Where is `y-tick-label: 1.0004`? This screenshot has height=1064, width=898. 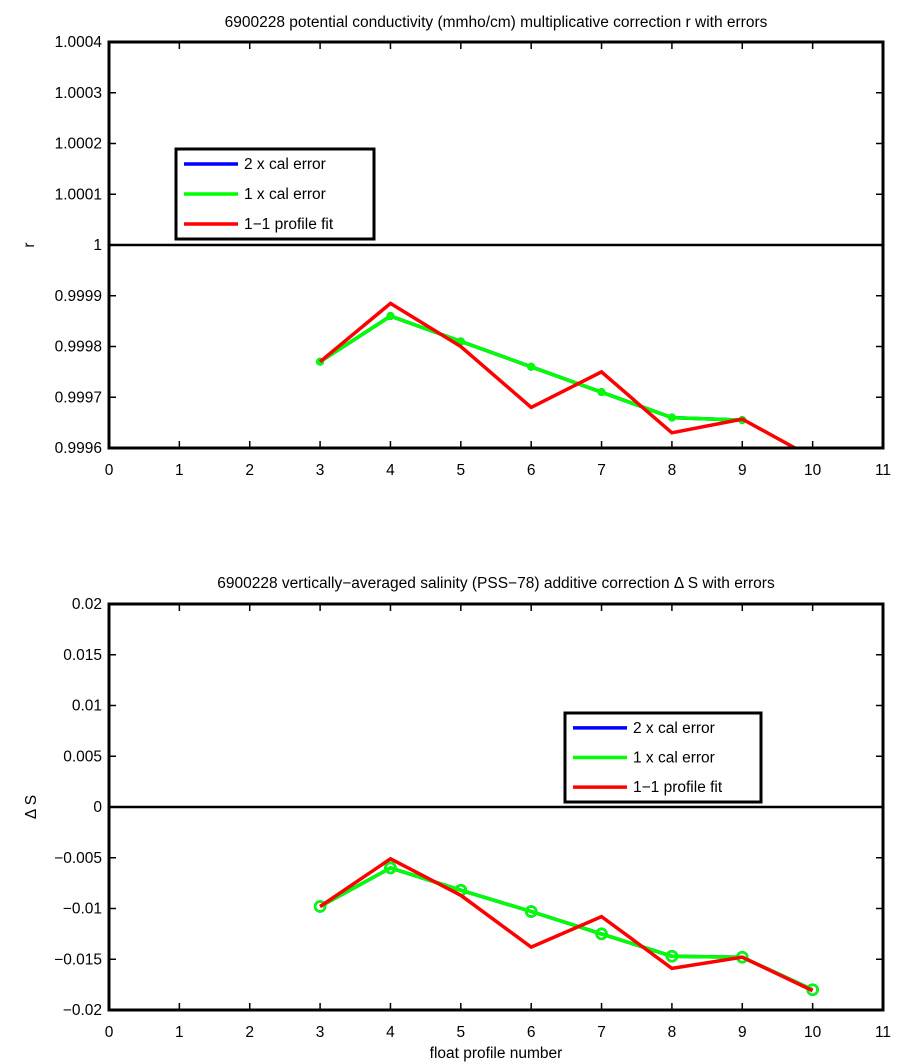 y-tick-label: 1.0004 is located at coordinates (79, 42).